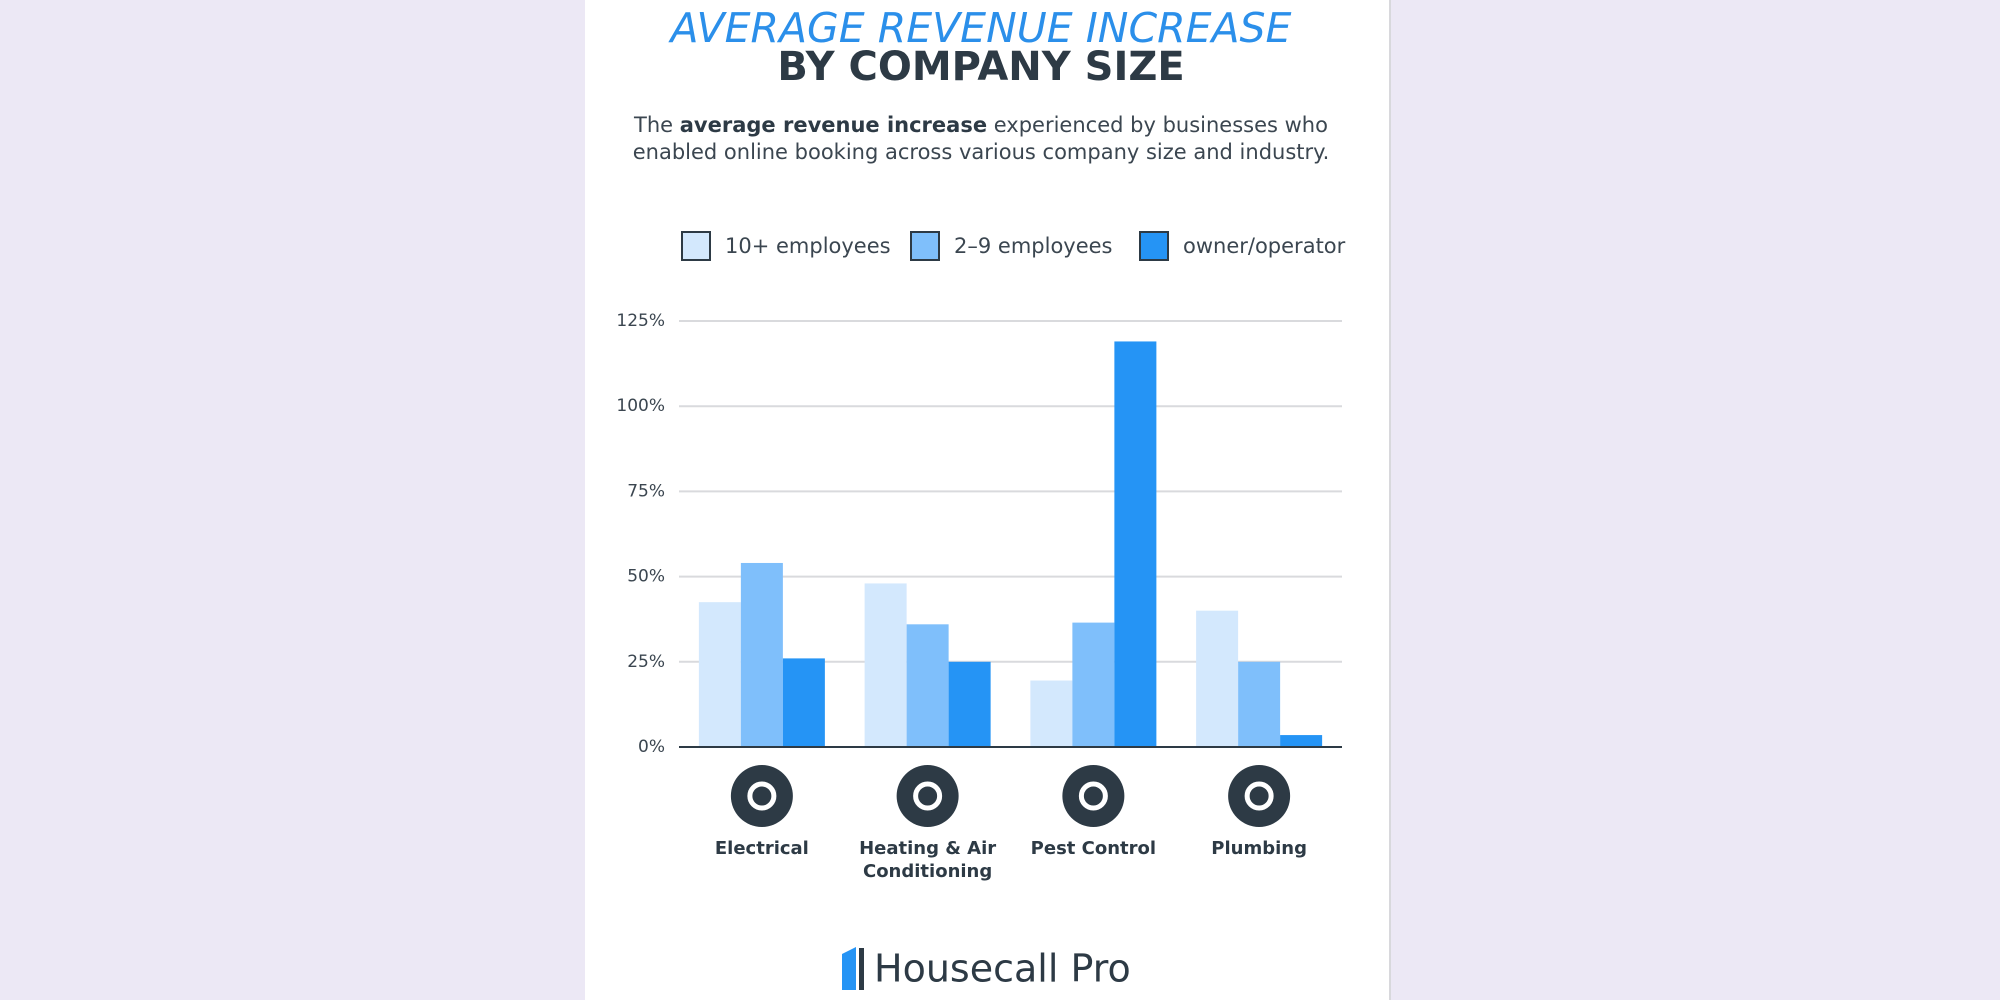 The height and width of the screenshot is (1000, 2000). Describe the element at coordinates (928, 860) in the screenshot. I see `x-tick-label: Heating & Air Conditioning` at that location.